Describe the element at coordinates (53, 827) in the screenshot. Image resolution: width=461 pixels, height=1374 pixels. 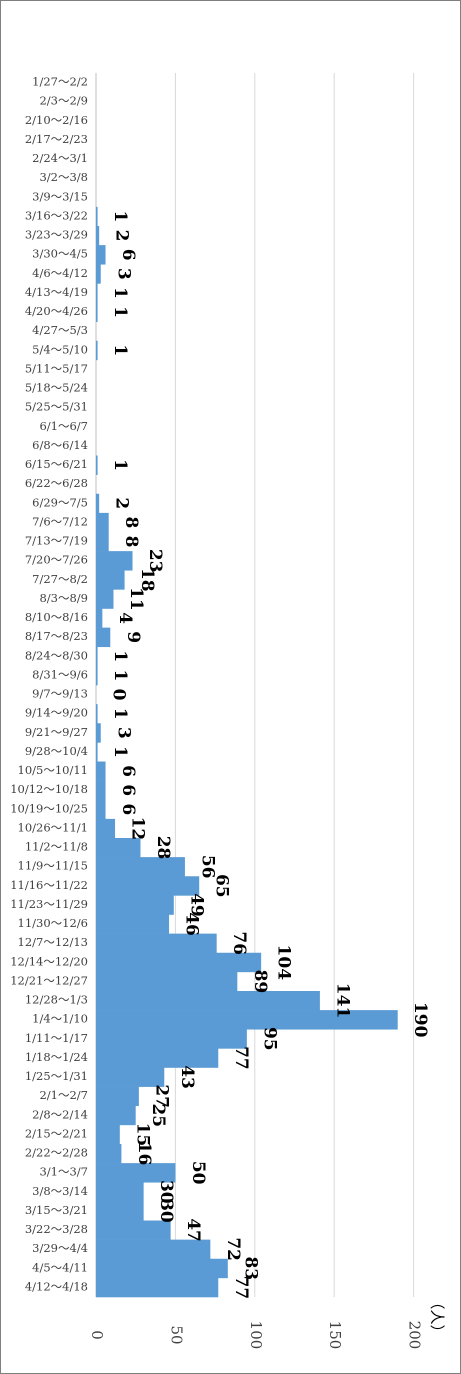
I see `category-label: 10/26～11/1` at that location.